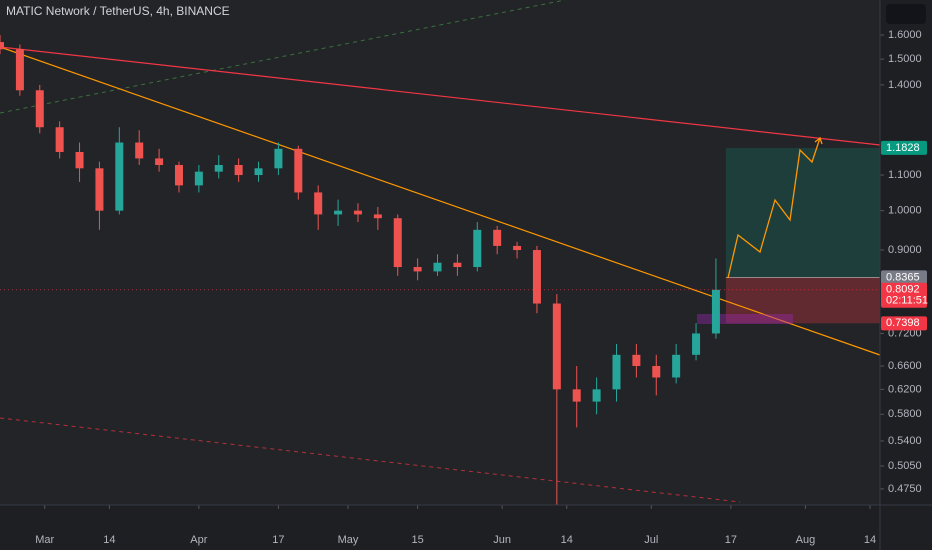  I want to click on position-layer, so click(802, 235).